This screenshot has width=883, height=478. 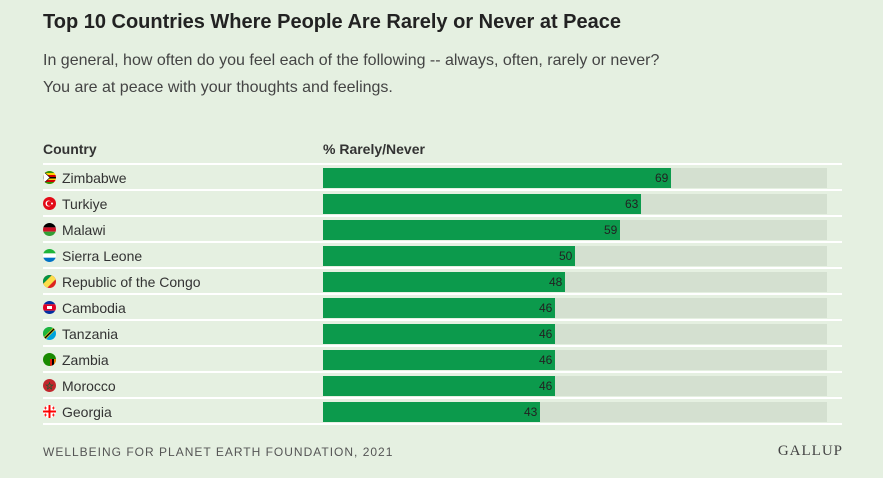 I want to click on country-label: Sierra Leone, so click(x=102, y=256).